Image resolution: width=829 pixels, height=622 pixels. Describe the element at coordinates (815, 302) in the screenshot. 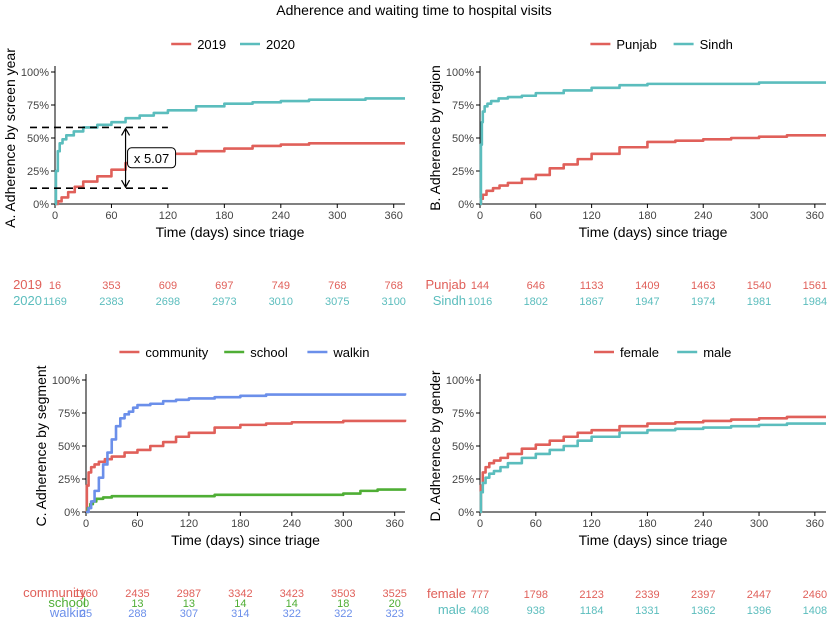

I see `risk-table-value: 1984` at that location.